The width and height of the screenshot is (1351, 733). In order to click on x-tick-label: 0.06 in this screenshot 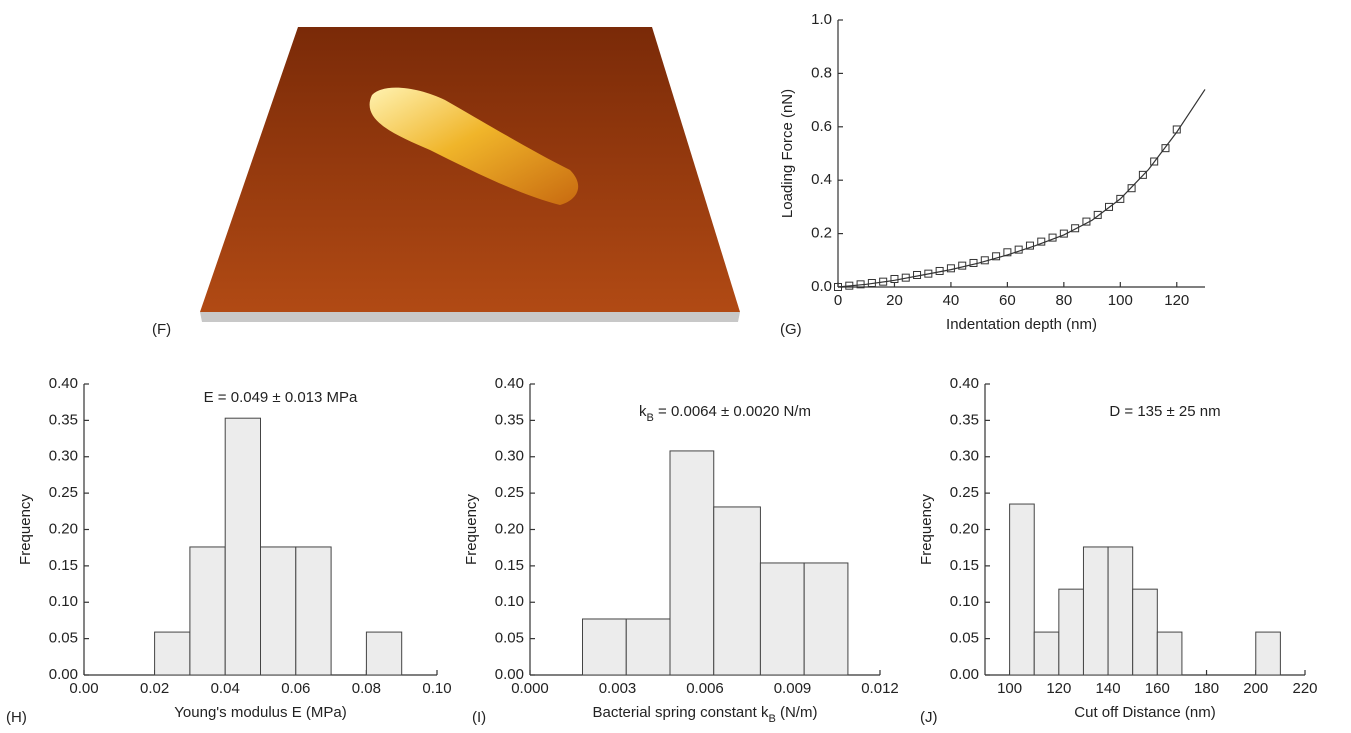, I will do `click(295, 688)`.